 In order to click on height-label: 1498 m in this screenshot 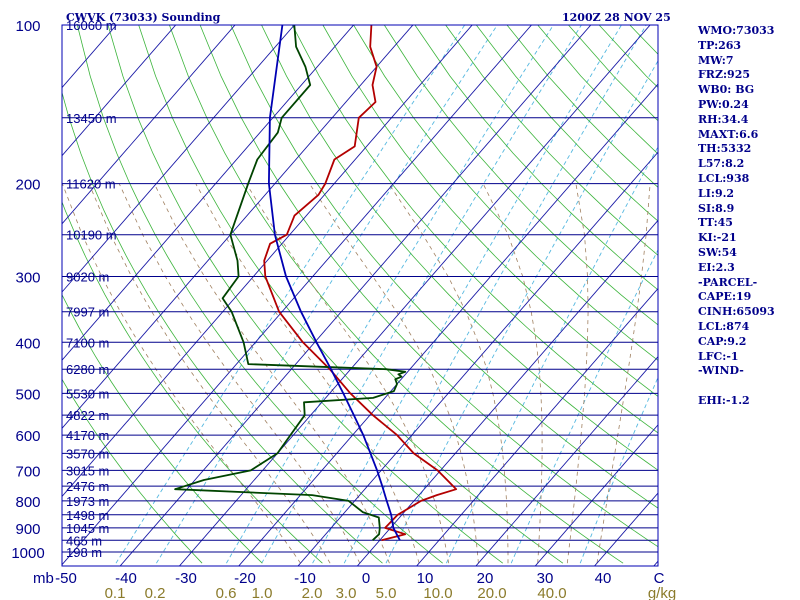, I will do `click(87, 515)`.